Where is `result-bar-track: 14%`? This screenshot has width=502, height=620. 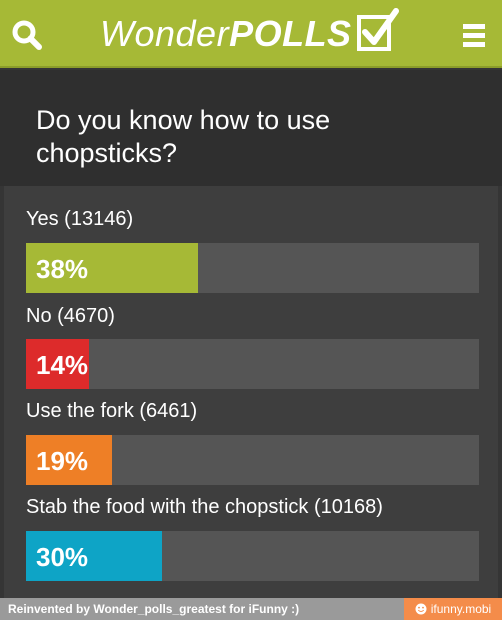
result-bar-track: 14% is located at coordinates (252, 364).